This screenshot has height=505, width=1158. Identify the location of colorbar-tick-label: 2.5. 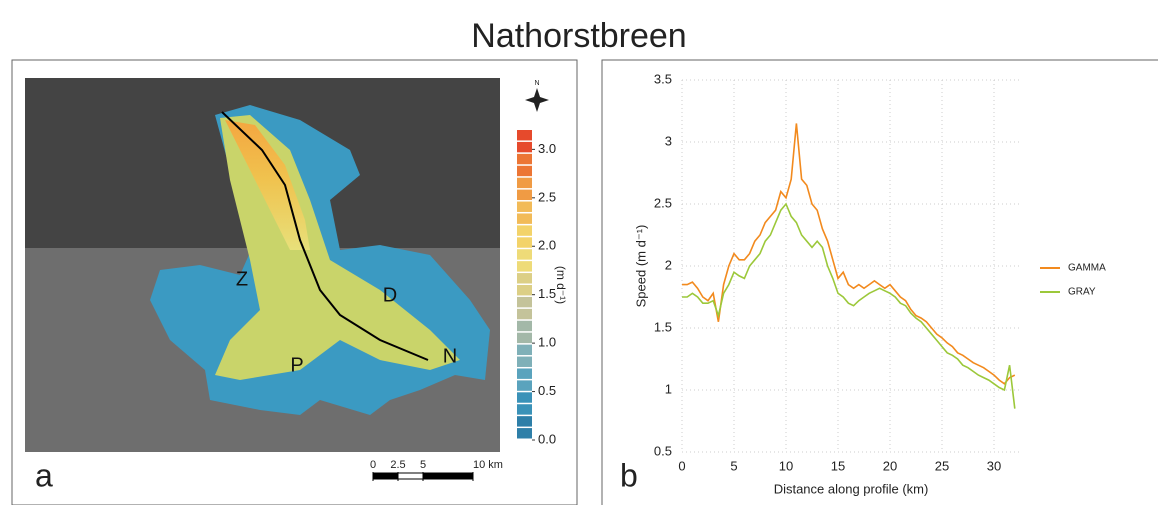
(547, 196).